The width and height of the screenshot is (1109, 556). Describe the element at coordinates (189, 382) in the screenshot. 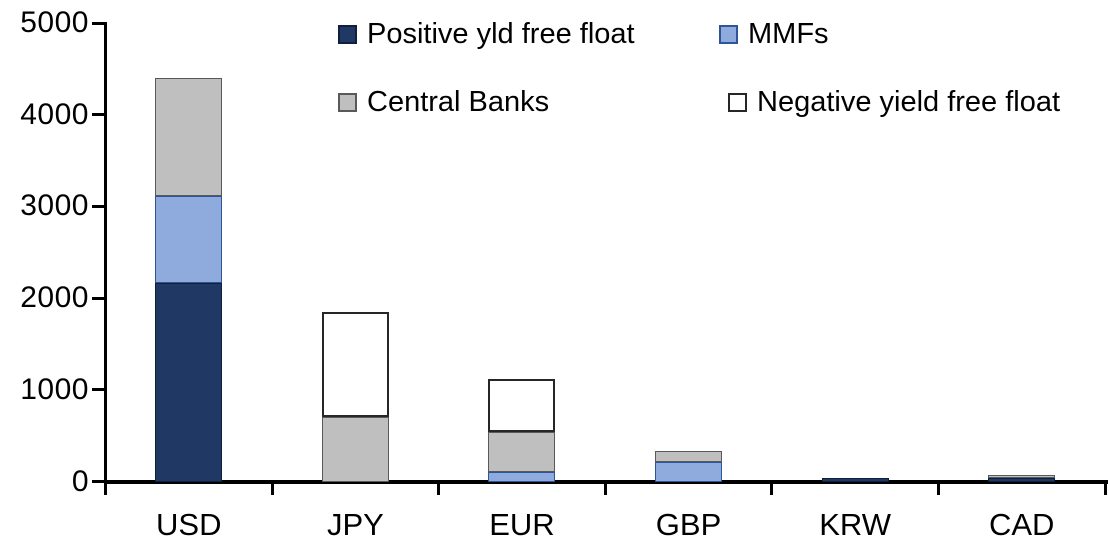

I see `bar-segment-usd-positive-yld-free-float` at that location.